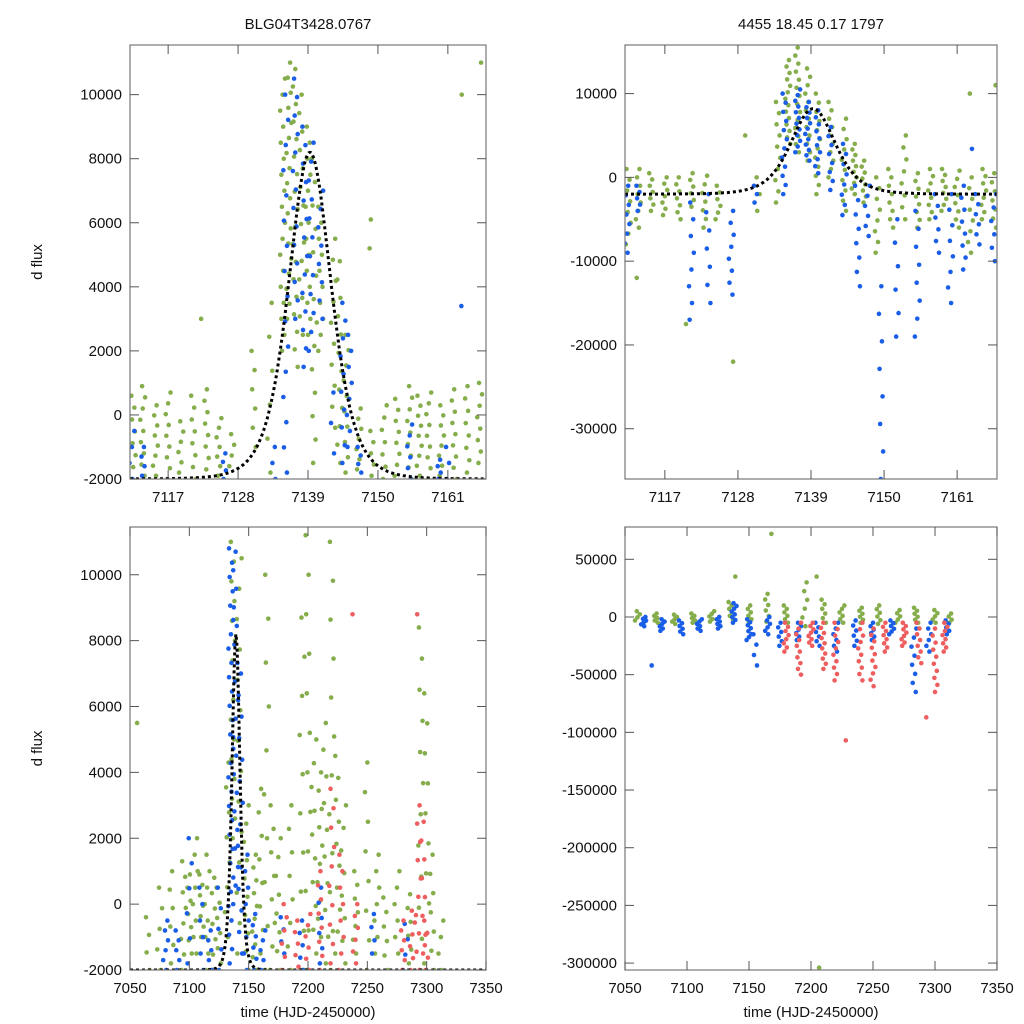 The image size is (1024, 1024). Describe the element at coordinates (308, 314) in the screenshot. I see `model-fit-curve` at that location.